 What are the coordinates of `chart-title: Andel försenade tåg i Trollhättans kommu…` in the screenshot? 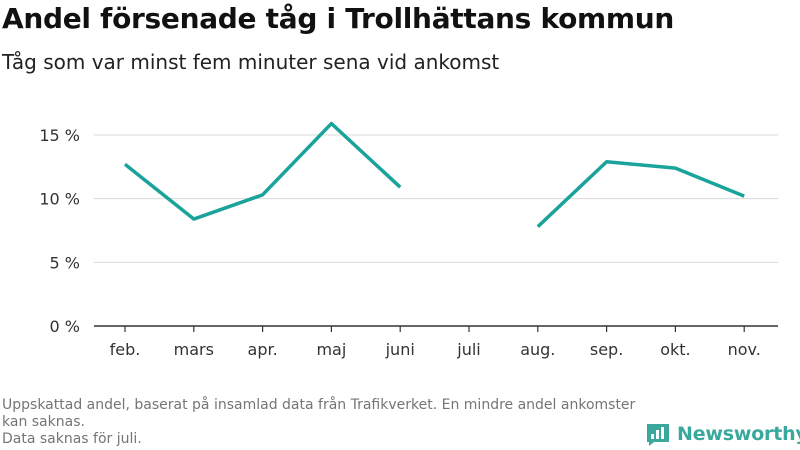 It's located at (338, 18).